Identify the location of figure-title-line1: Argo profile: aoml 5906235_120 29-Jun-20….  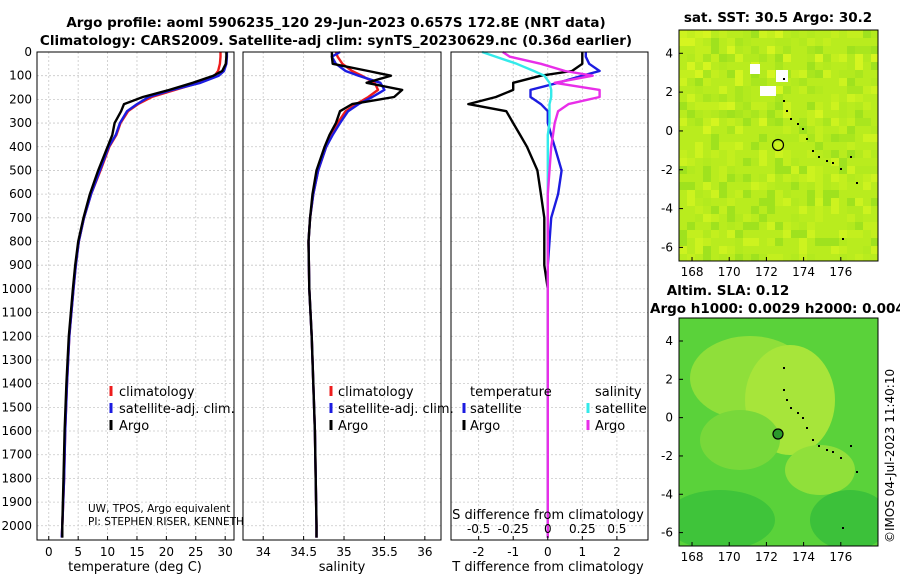
(335, 23).